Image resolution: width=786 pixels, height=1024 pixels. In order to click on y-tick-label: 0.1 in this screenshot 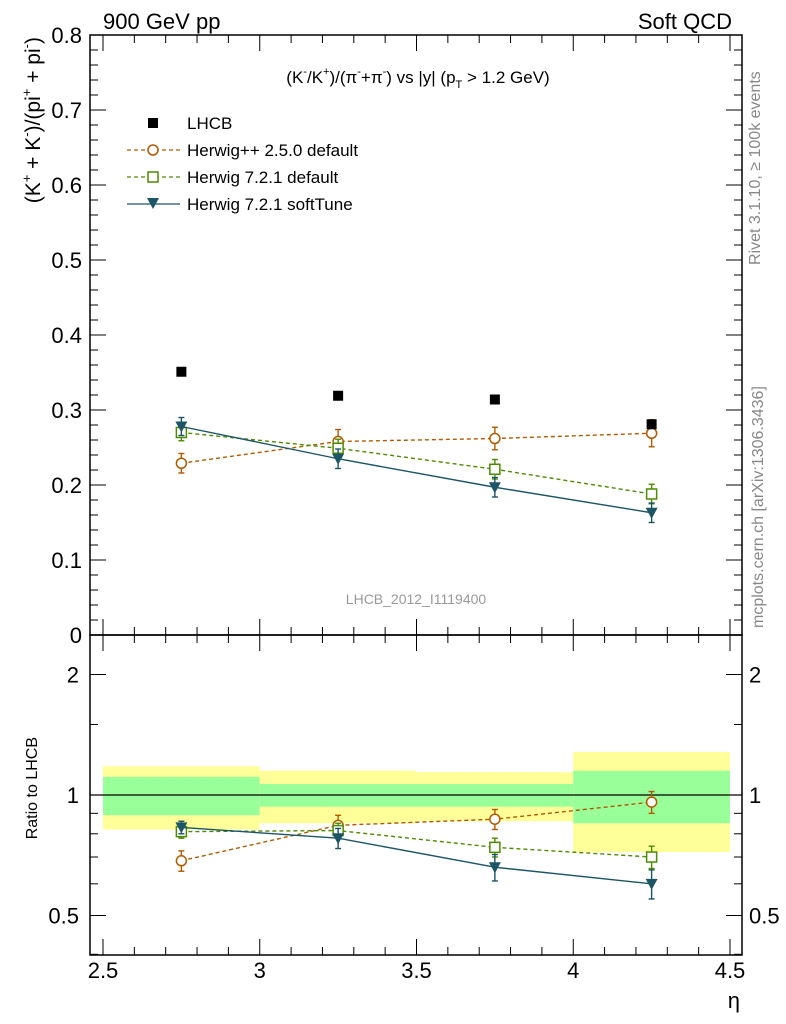, I will do `click(66, 560)`.